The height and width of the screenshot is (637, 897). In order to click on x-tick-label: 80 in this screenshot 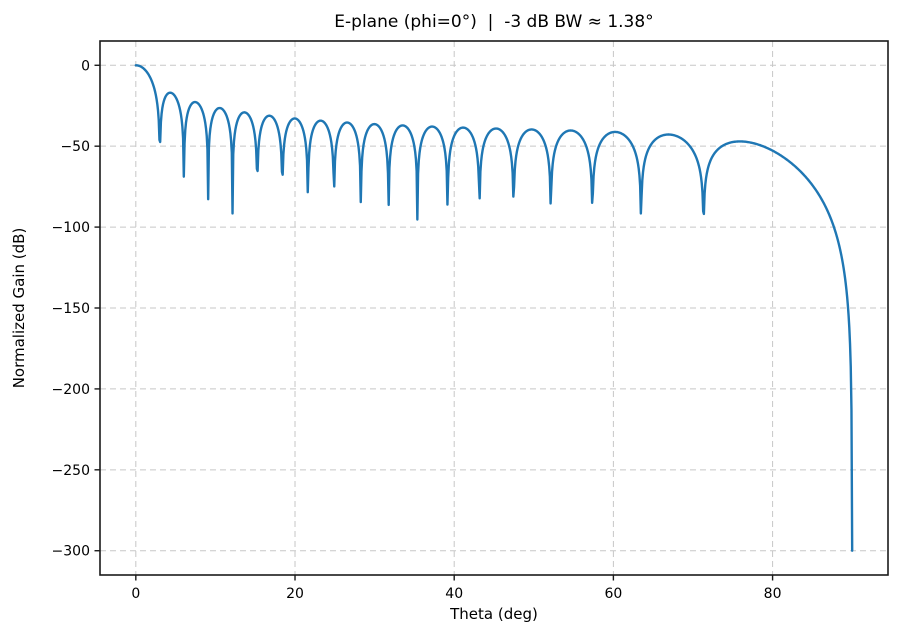, I will do `click(773, 594)`.